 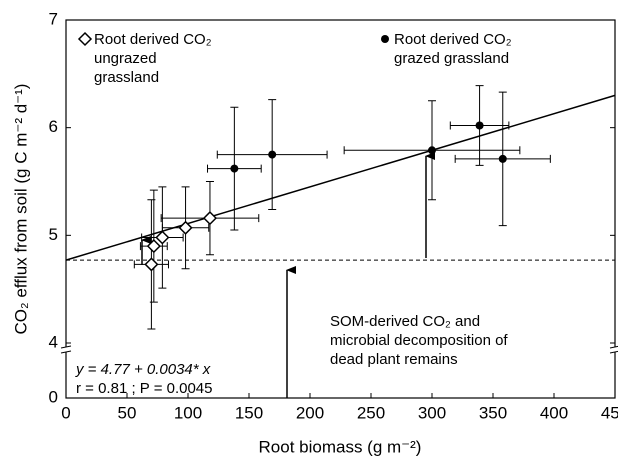 What do you see at coordinates (188, 412) in the screenshot?
I see `x-tick-label: 100` at bounding box center [188, 412].